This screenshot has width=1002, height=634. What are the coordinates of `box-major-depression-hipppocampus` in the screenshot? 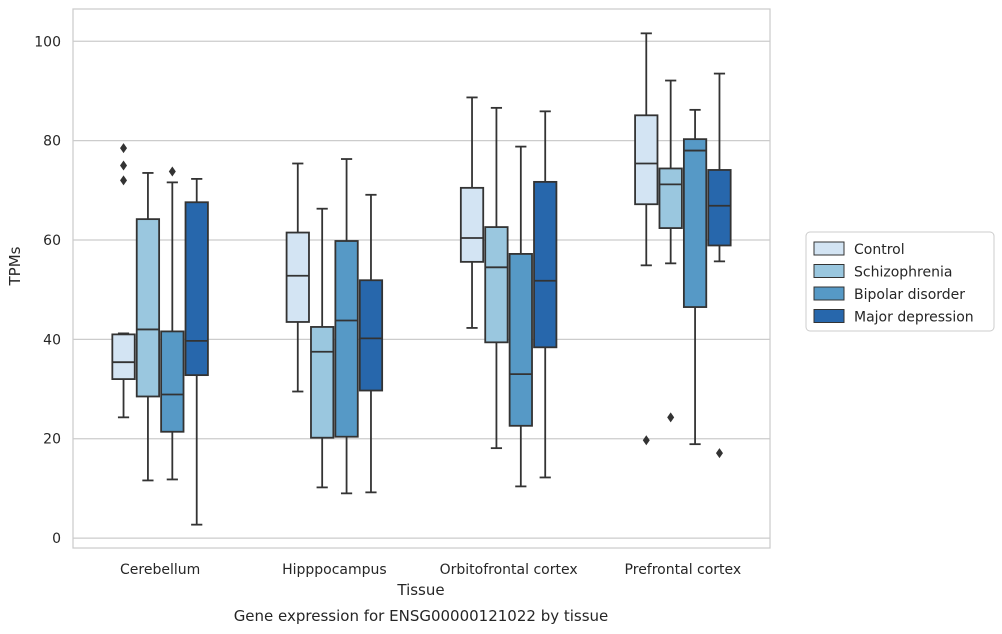 It's located at (371, 343).